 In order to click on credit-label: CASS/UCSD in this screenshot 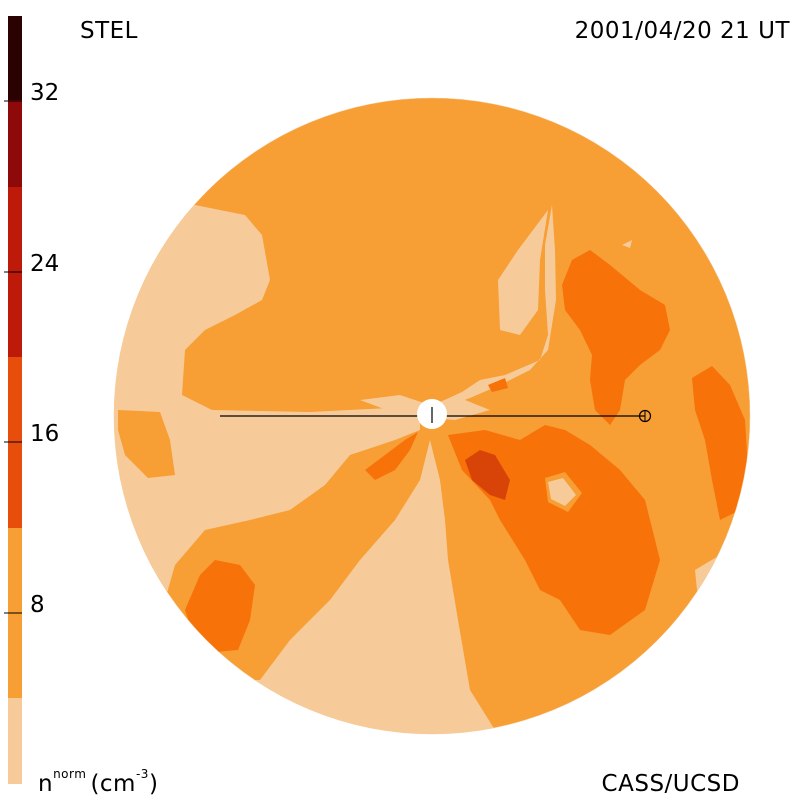, I will do `click(670, 784)`.